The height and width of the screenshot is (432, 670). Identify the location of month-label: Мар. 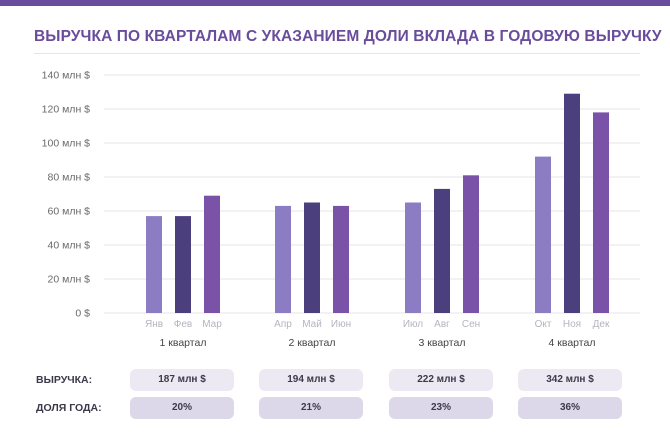
(212, 324).